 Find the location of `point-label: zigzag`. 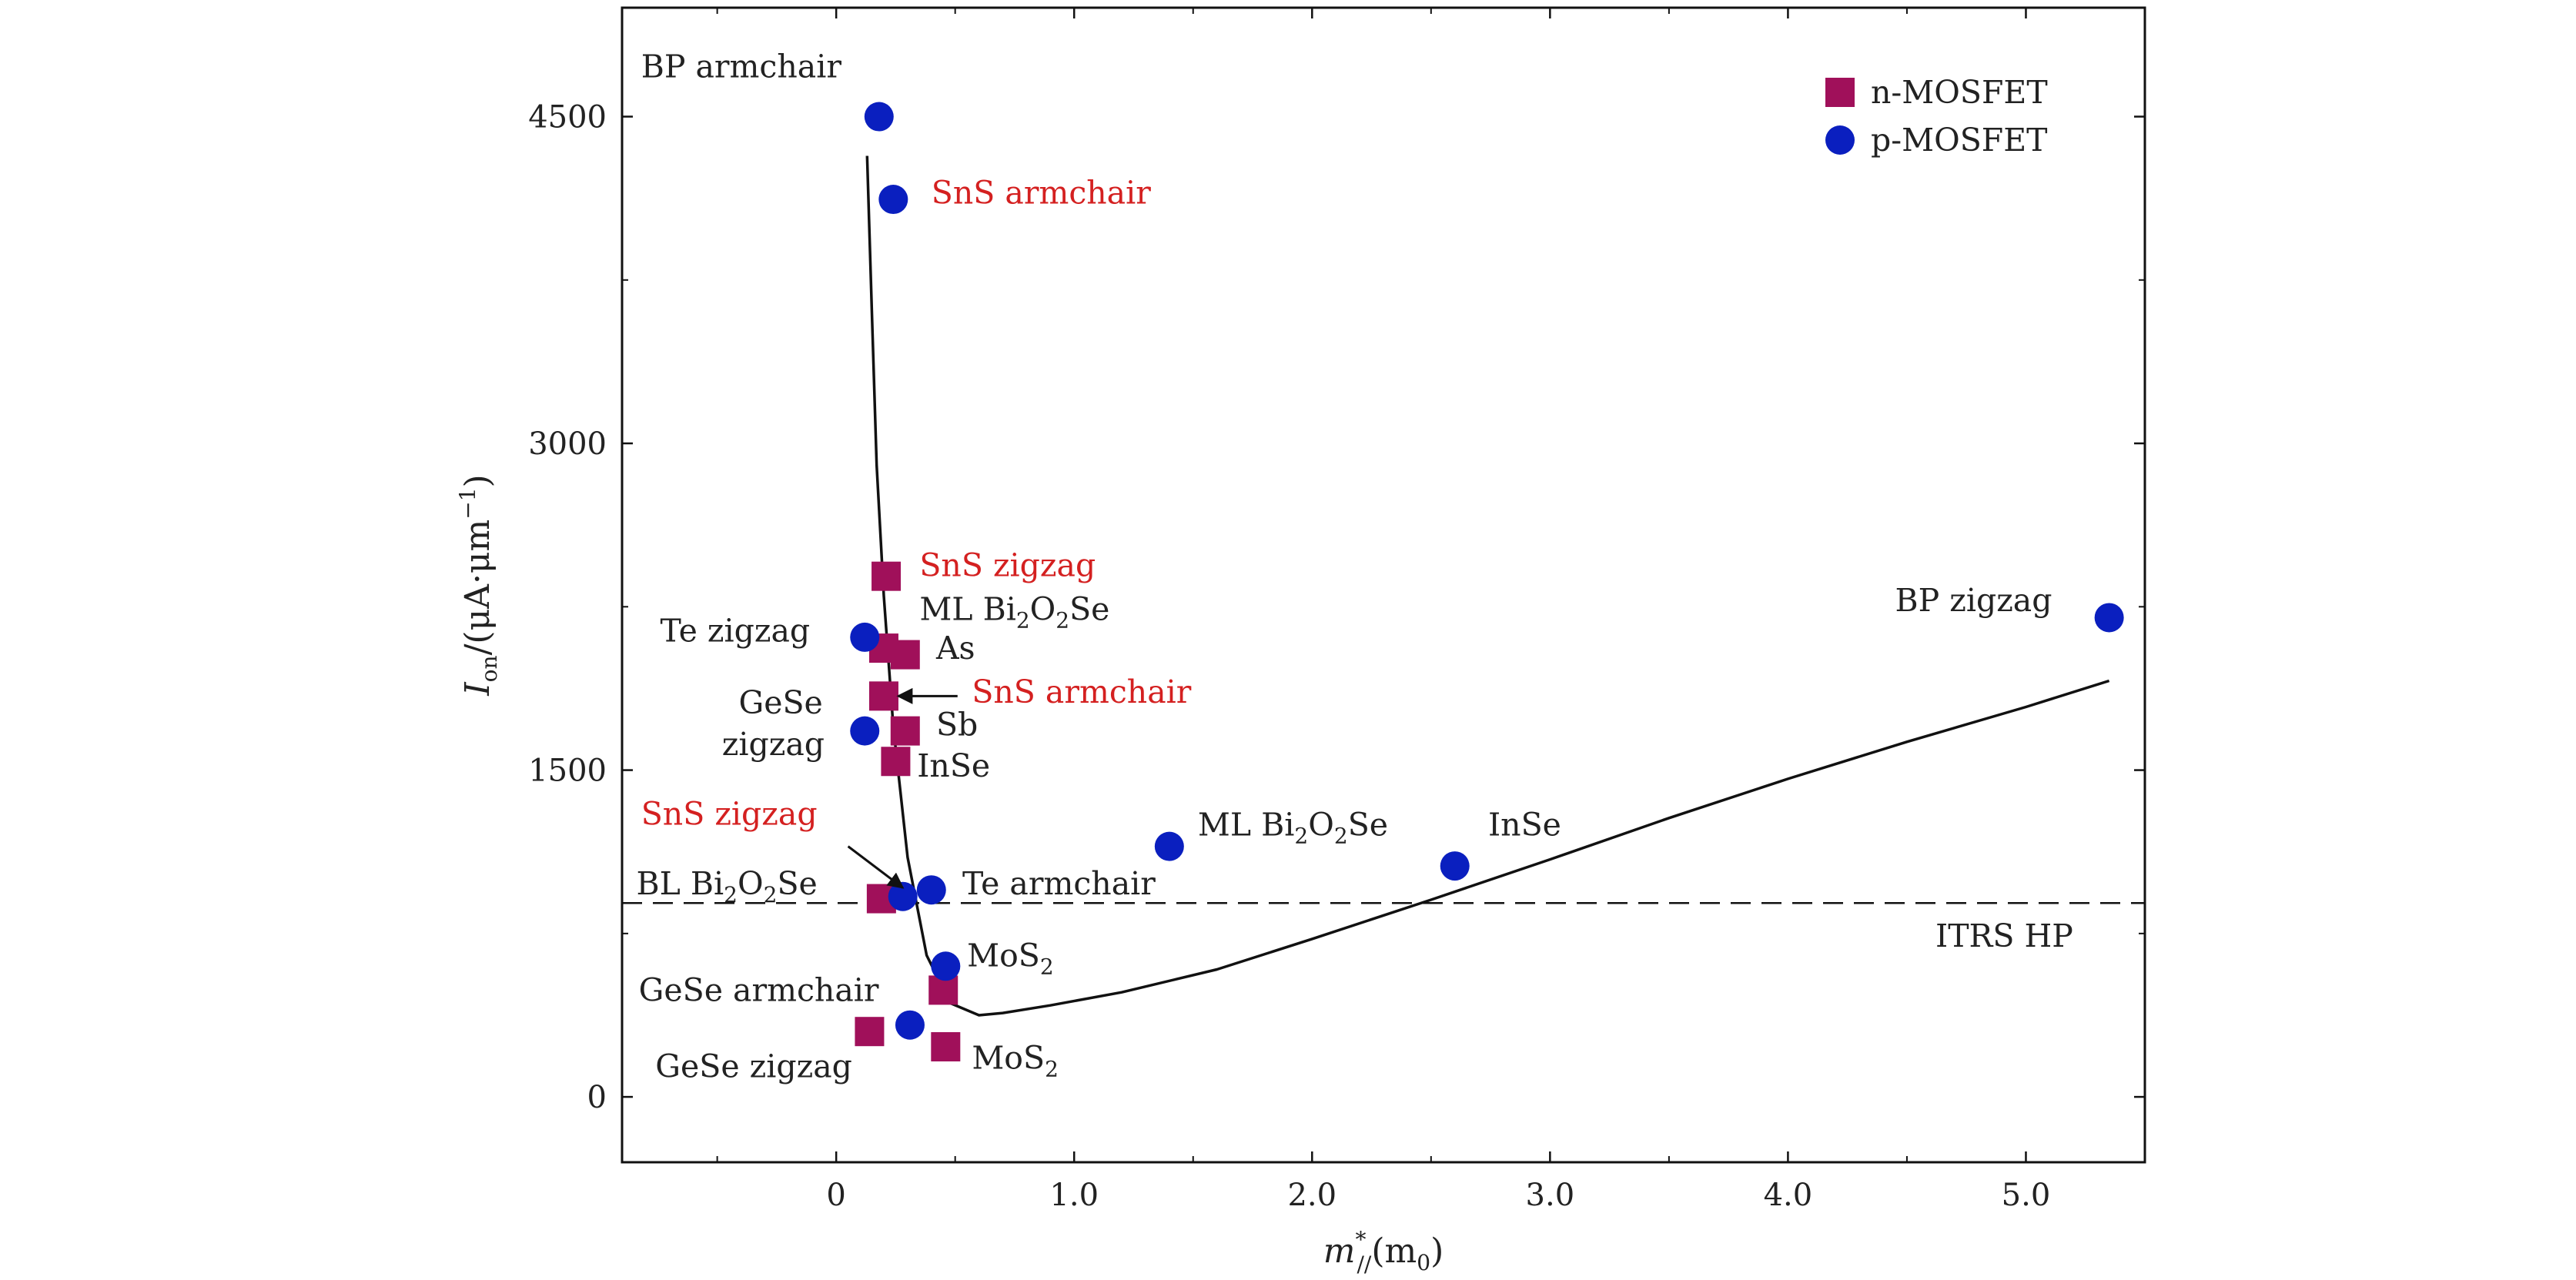

point-label: zigzag is located at coordinates (774, 745).